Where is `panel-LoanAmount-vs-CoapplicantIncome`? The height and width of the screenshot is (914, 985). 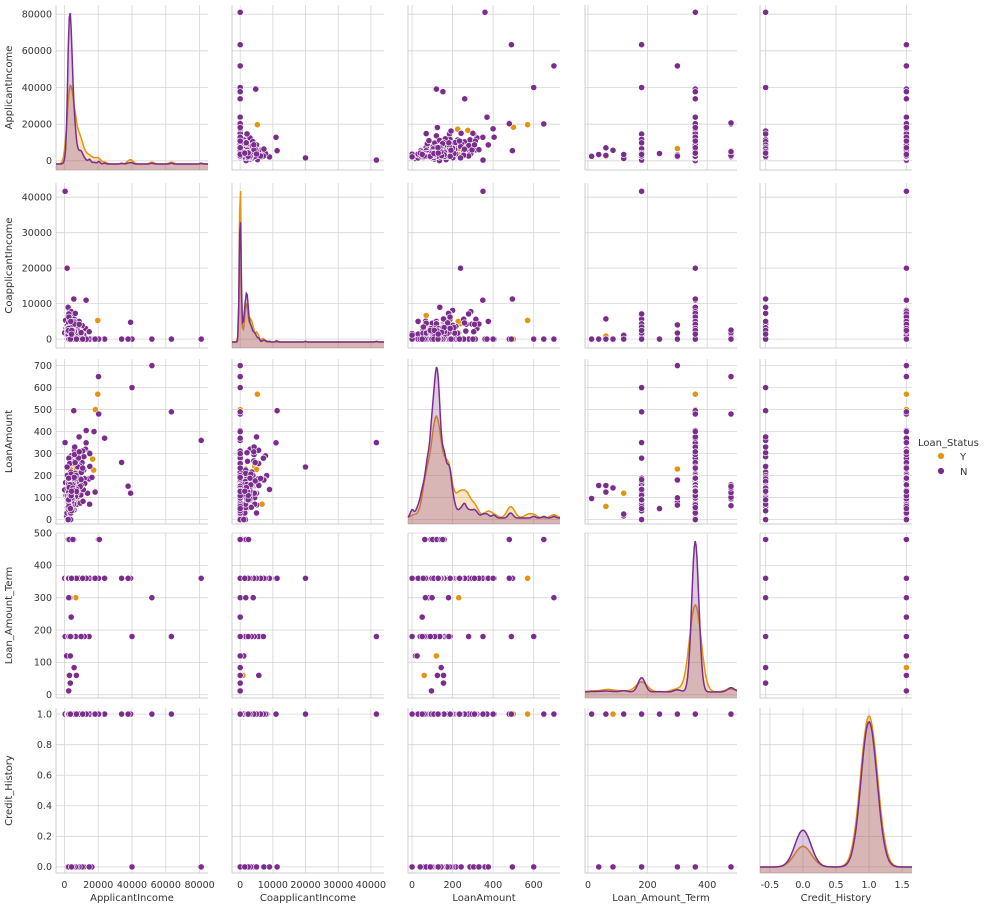
panel-LoanAmount-vs-CoapplicantIncome is located at coordinates (308, 441).